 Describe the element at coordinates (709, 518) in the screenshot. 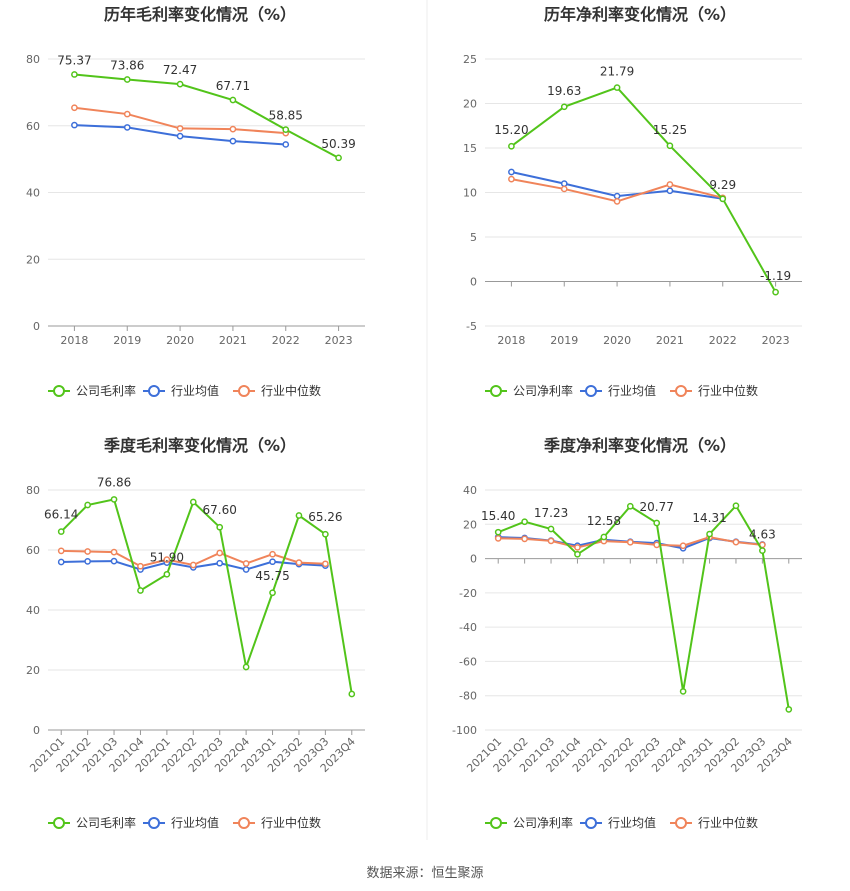

I see `data-label: 14.31` at that location.